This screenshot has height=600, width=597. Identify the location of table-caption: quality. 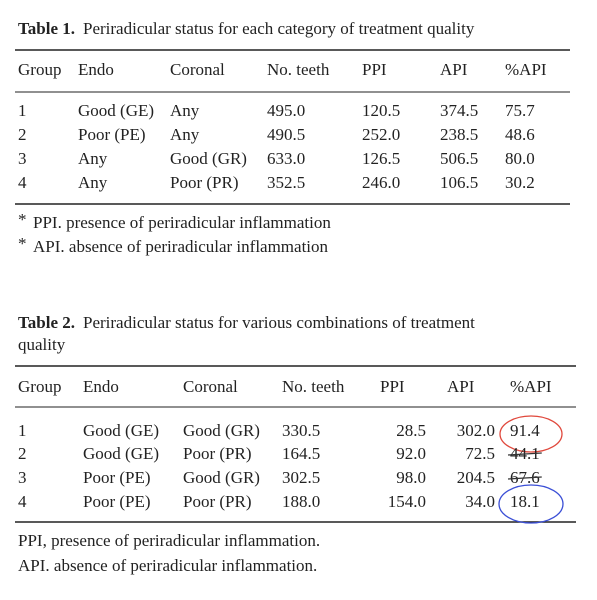
(42, 344).